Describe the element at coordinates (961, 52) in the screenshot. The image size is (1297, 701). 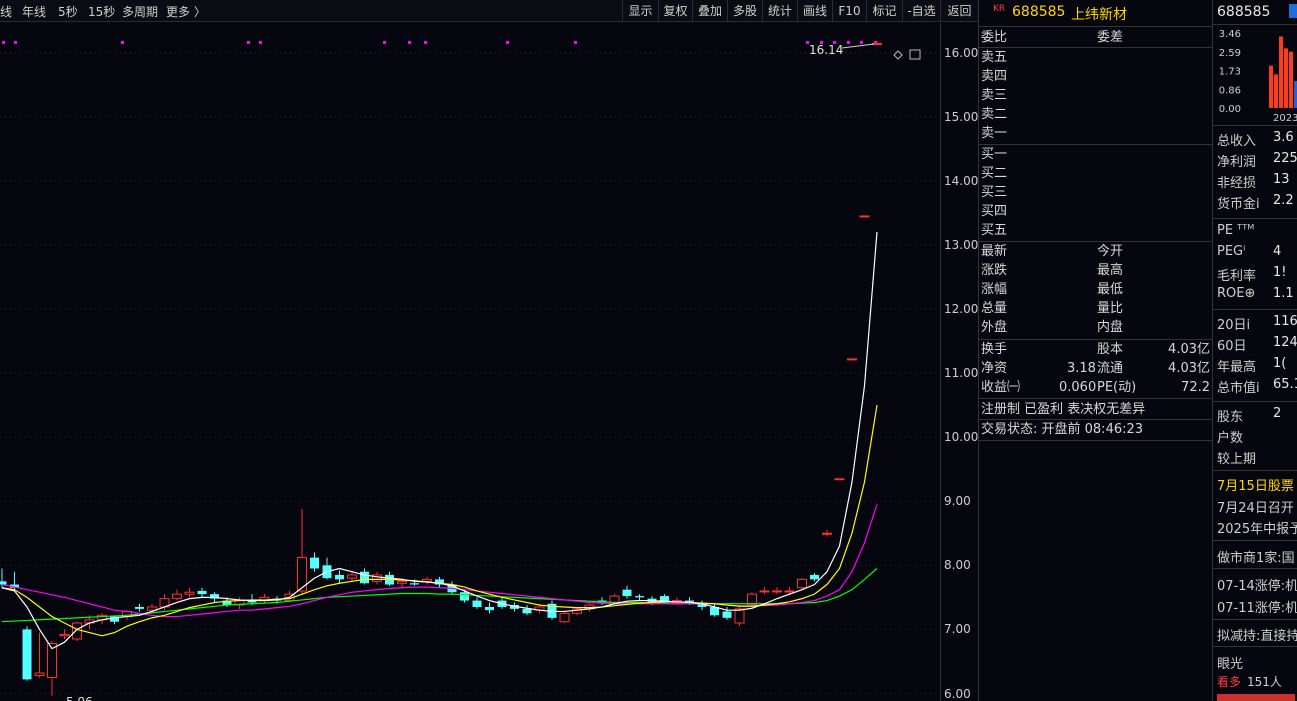
I see `price-tick-label: 16.00` at that location.